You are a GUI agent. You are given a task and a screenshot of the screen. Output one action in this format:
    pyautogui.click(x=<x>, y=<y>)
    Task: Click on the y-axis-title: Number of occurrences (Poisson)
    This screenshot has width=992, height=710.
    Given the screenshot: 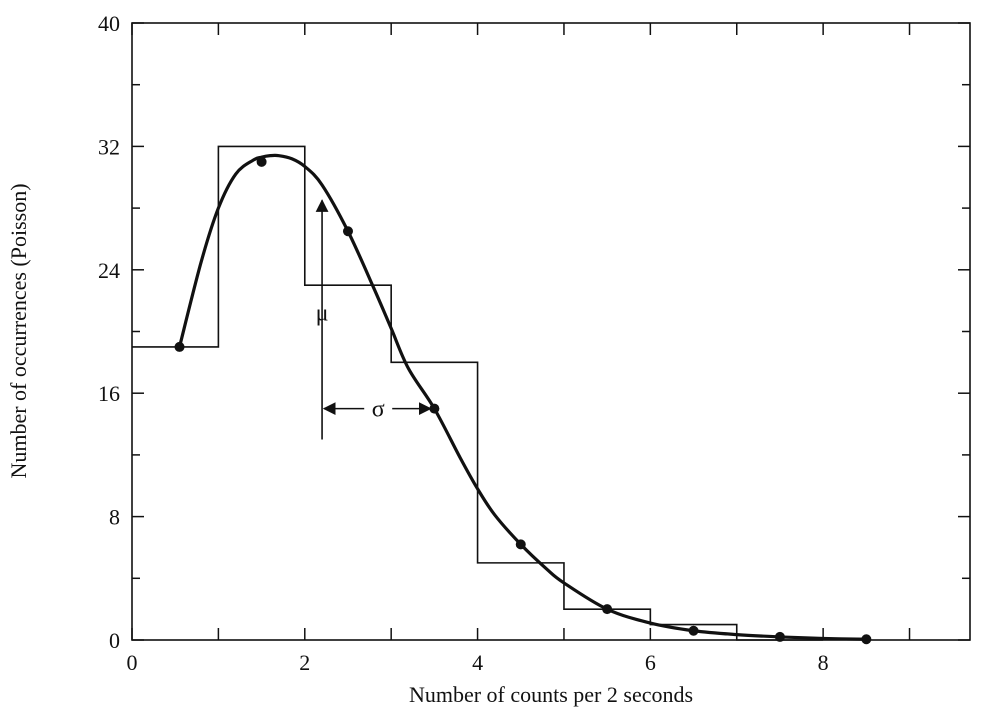 What is the action you would take?
    pyautogui.click(x=18, y=330)
    